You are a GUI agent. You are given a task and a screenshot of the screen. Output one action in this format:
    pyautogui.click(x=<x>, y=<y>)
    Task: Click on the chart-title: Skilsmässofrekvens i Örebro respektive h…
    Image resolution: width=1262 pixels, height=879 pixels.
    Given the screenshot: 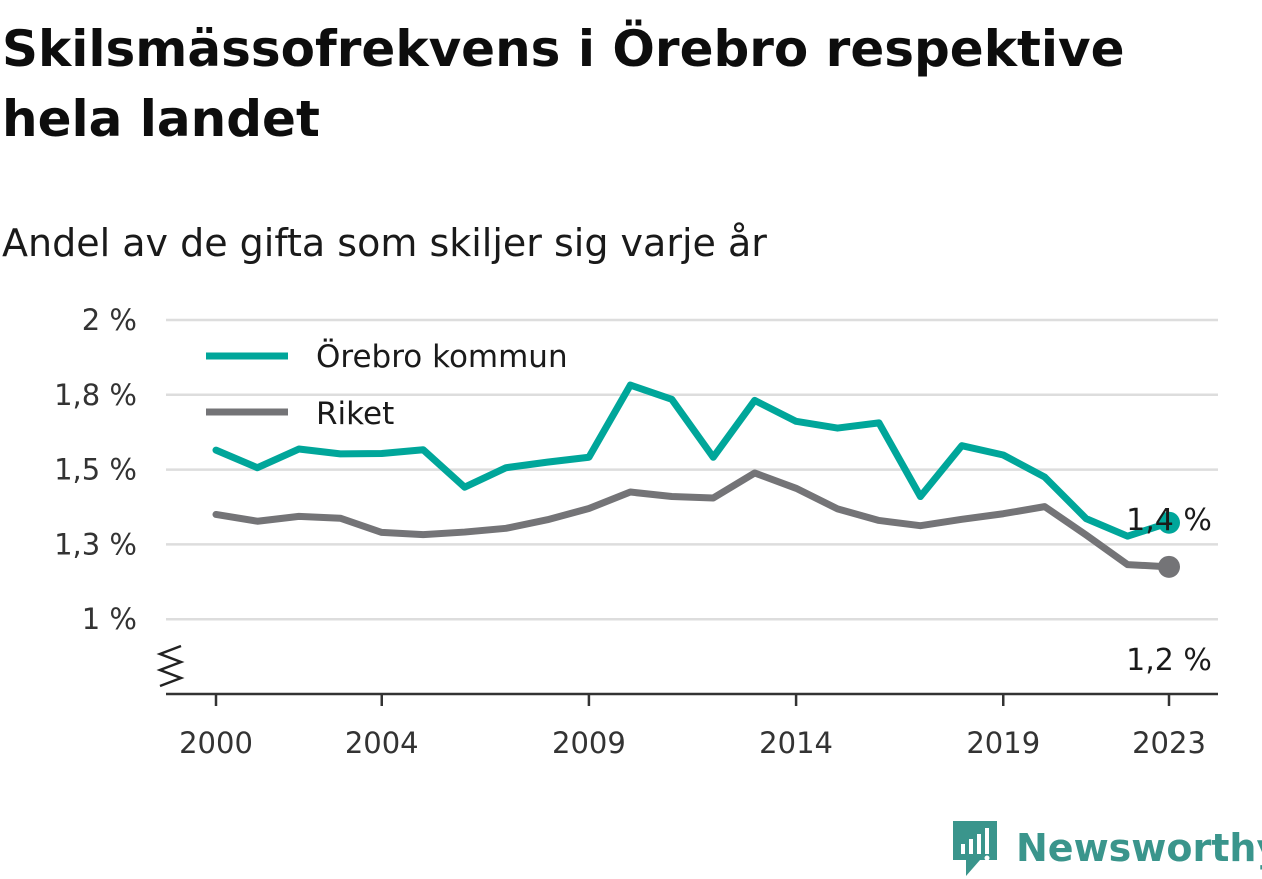 What is the action you would take?
    pyautogui.click(x=563, y=84)
    